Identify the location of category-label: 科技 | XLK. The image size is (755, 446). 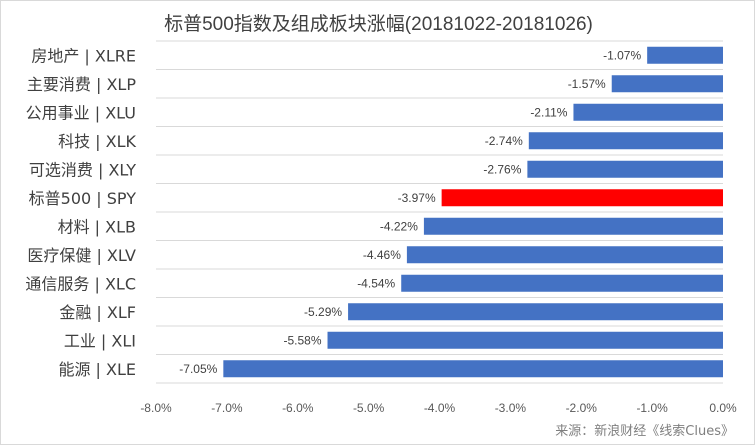
(97, 141).